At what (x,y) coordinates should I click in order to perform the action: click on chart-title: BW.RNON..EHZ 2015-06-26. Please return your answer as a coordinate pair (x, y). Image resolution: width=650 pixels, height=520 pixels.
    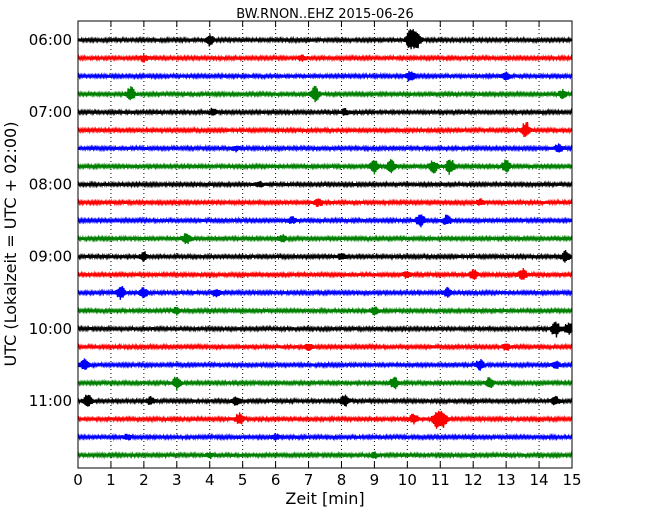
    Looking at the image, I should click on (325, 14).